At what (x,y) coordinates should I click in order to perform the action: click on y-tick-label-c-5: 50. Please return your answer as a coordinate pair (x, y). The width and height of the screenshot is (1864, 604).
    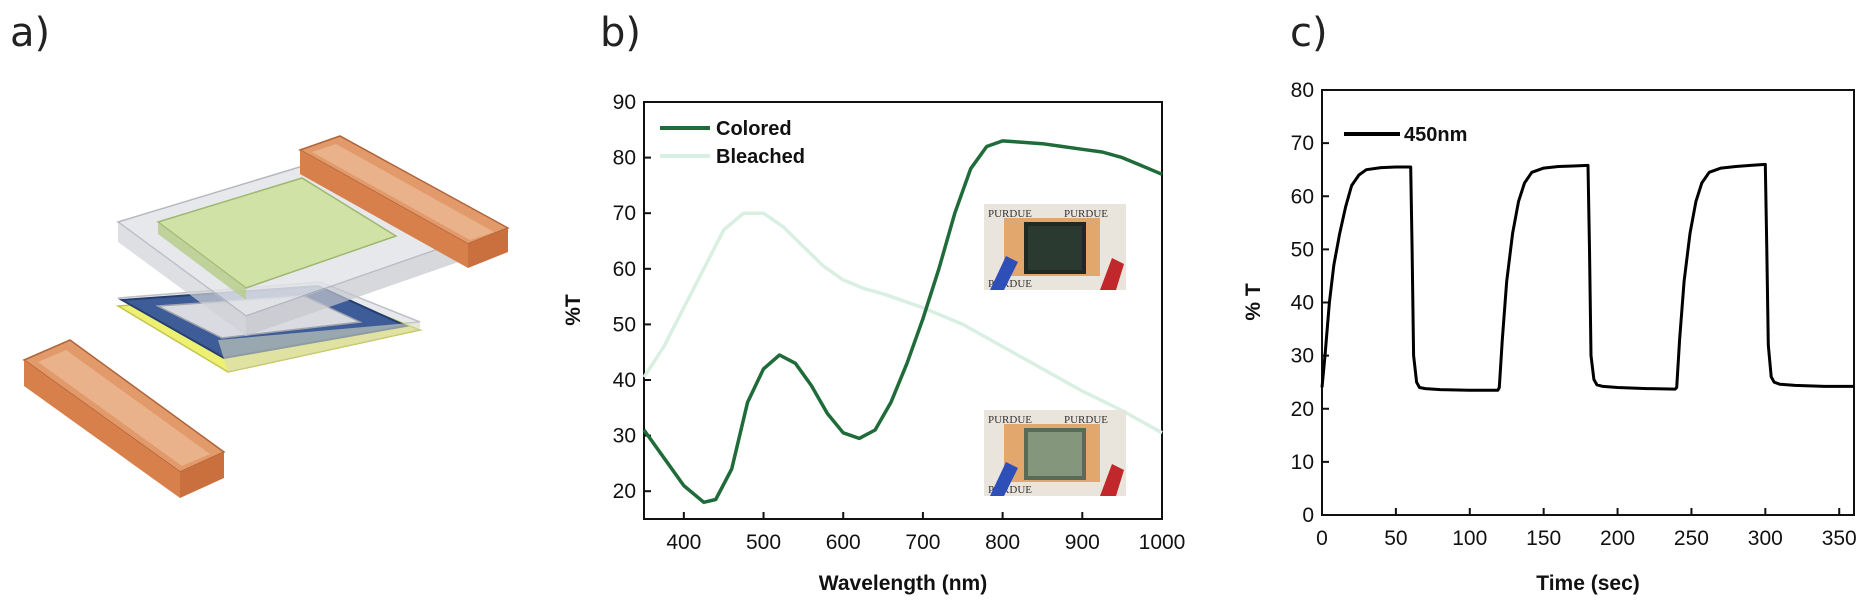
    Looking at the image, I should click on (1302, 249).